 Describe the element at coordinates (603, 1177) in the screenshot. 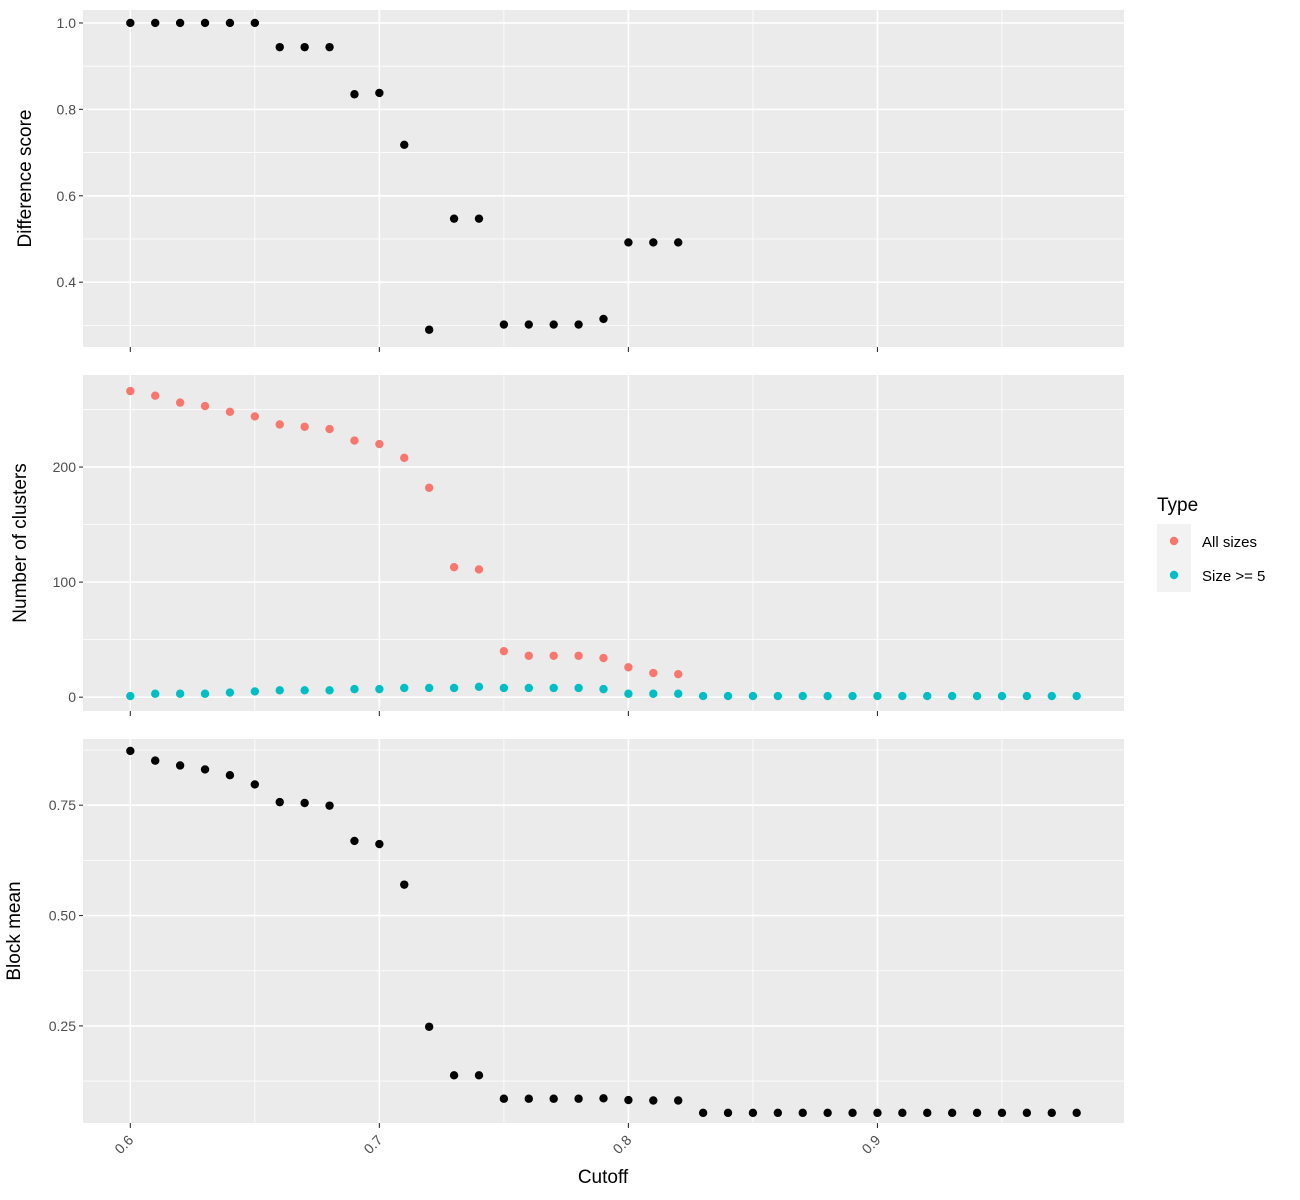

I see `x-axis-title: Cutoff` at that location.